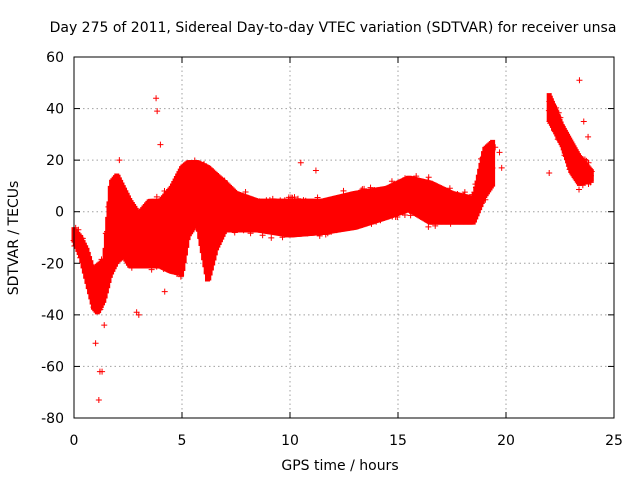  Describe the element at coordinates (55, 110) in the screenshot. I see `y-tick-label: 40` at that location.